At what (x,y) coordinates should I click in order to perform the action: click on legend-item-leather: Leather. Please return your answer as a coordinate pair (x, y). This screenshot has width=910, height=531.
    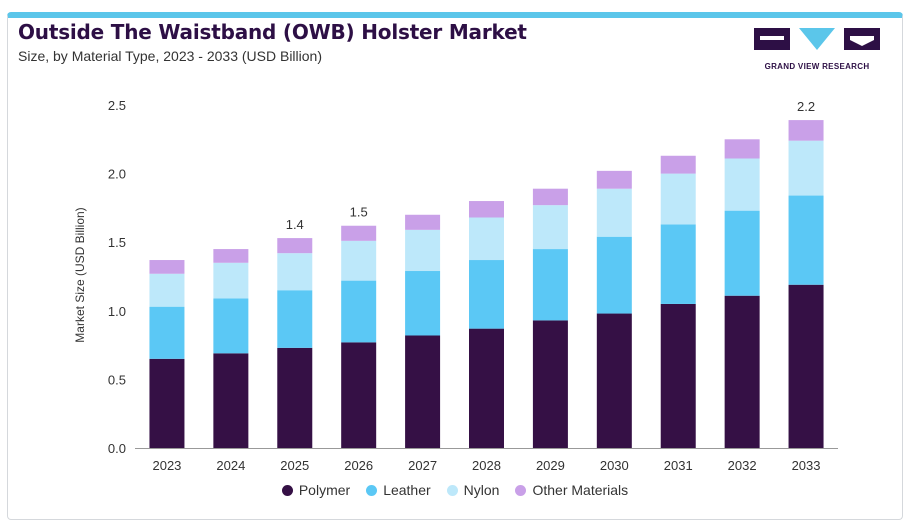
    Looking at the image, I should click on (398, 490).